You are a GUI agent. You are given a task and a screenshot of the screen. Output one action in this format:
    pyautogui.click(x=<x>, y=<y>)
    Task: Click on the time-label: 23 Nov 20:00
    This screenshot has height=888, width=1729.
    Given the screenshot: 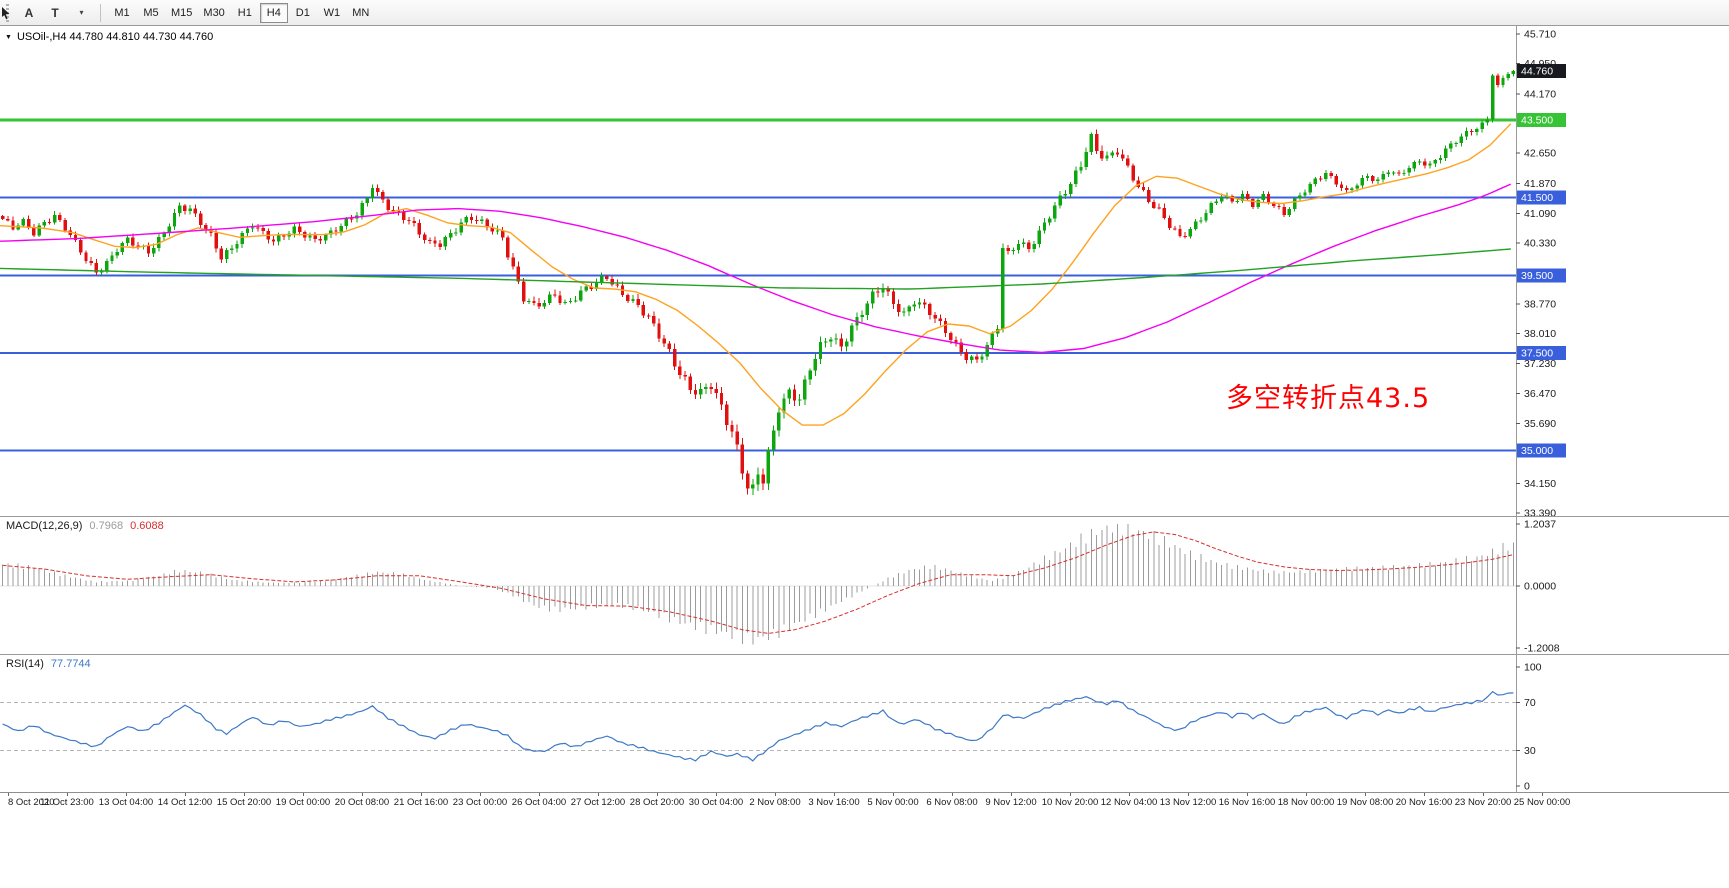 What is the action you would take?
    pyautogui.click(x=1483, y=802)
    